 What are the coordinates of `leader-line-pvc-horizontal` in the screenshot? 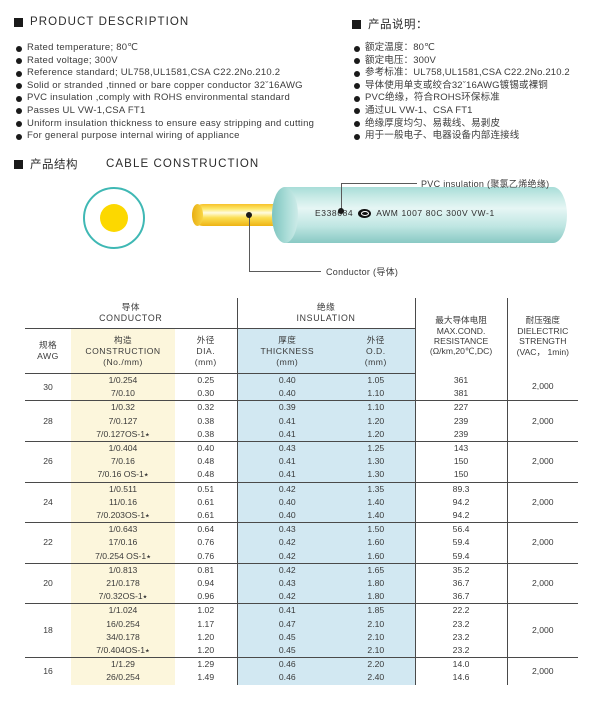 It's located at (379, 183).